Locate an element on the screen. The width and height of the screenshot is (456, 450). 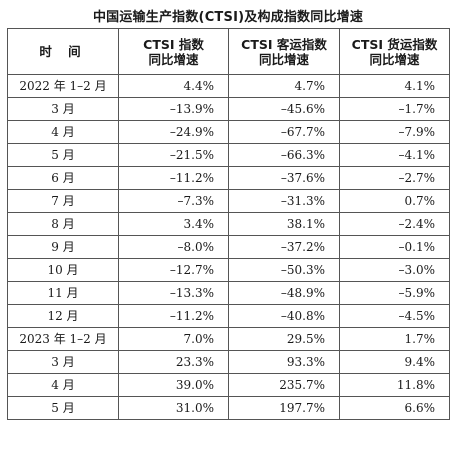
cell-period: 12 月 is located at coordinates (63, 316).